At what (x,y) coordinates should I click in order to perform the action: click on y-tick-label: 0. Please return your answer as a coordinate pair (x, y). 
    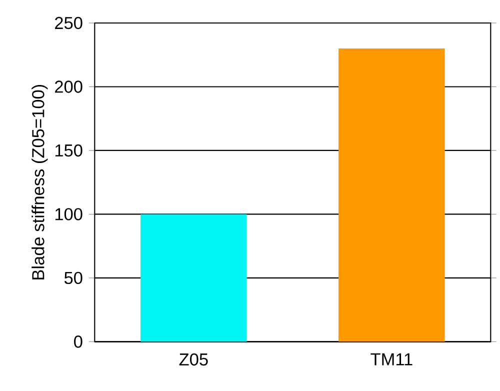
    Looking at the image, I should click on (78, 342).